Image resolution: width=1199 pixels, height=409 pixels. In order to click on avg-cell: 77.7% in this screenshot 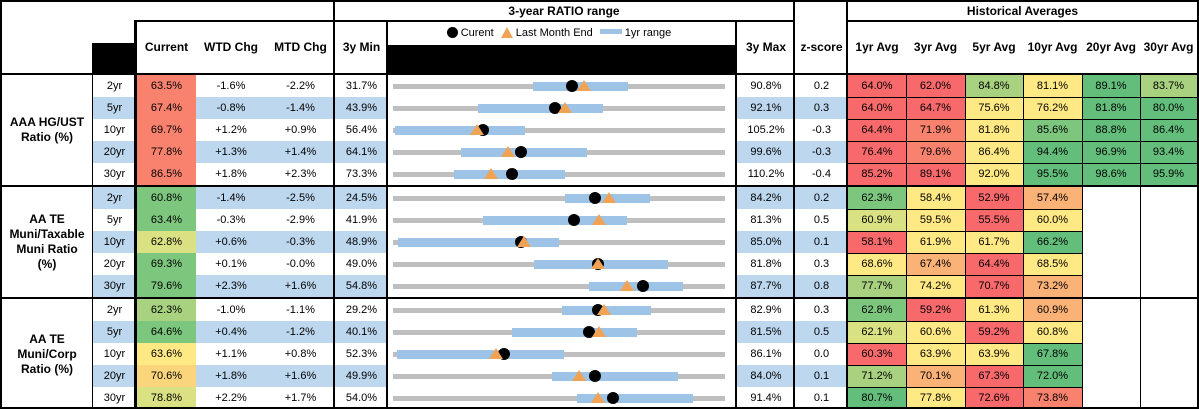, I will do `click(877, 286)`.